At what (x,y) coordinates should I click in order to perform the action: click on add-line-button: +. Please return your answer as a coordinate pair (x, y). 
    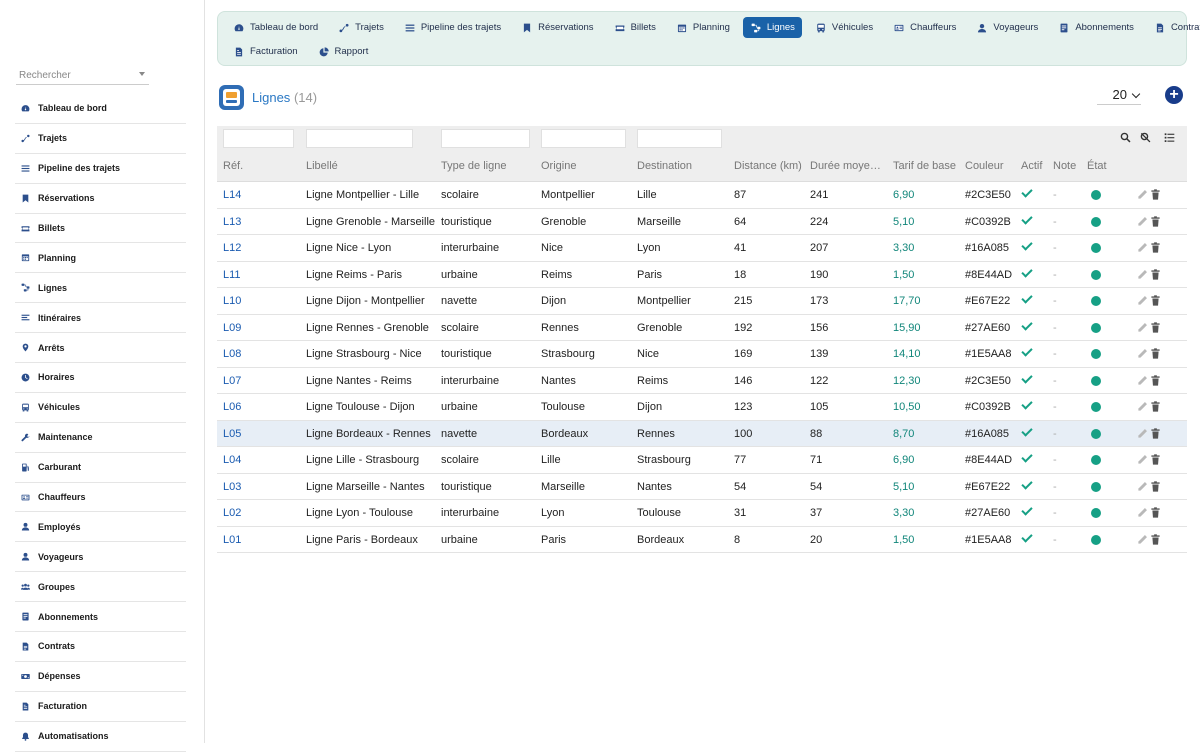
    Looking at the image, I should click on (1174, 95).